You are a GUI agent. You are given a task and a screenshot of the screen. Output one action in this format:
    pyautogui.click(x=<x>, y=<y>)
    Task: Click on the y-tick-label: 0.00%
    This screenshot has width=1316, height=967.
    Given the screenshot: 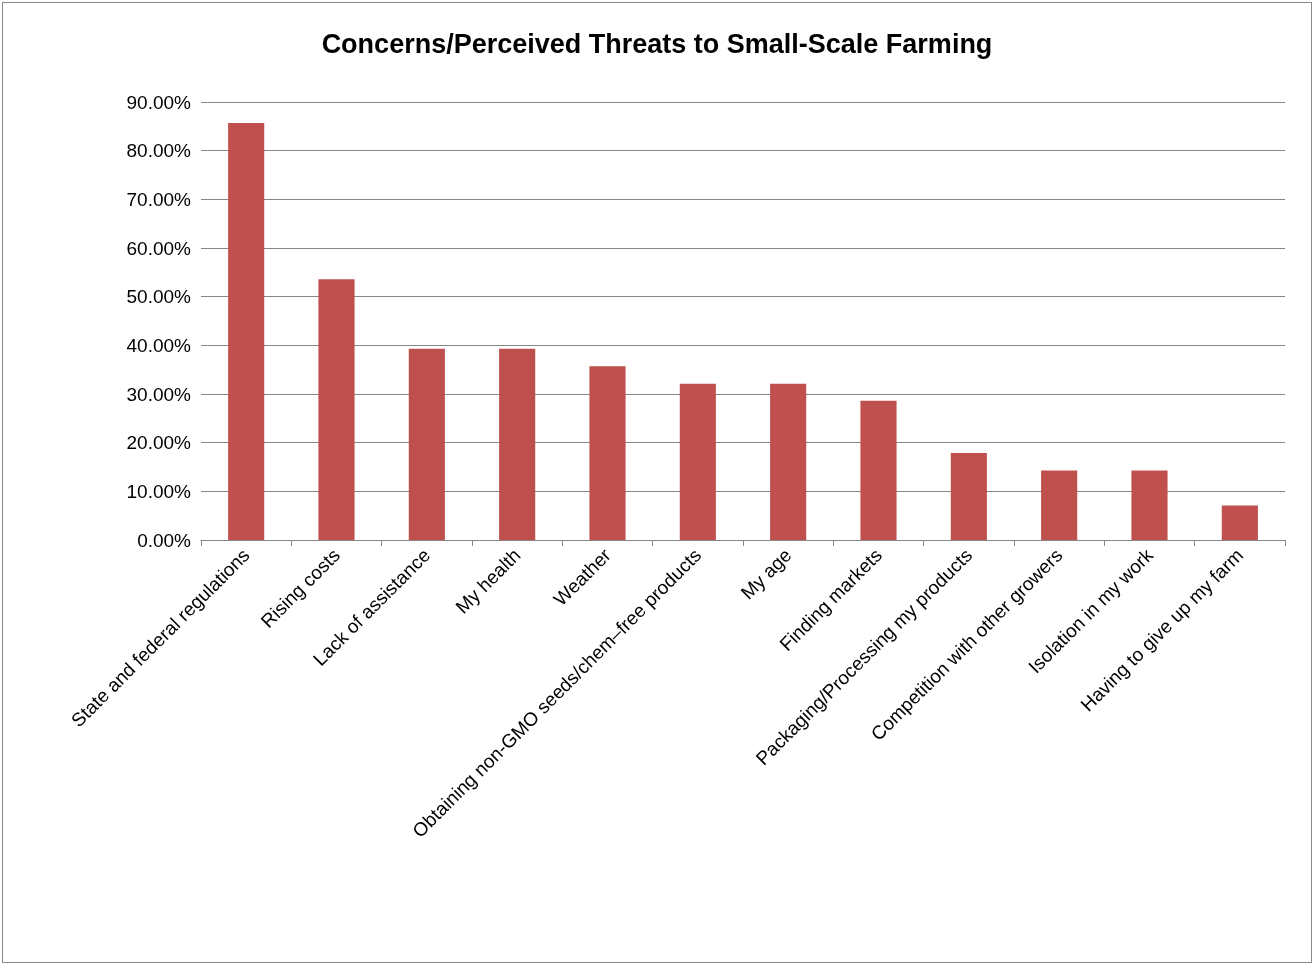 What is the action you would take?
    pyautogui.click(x=164, y=540)
    